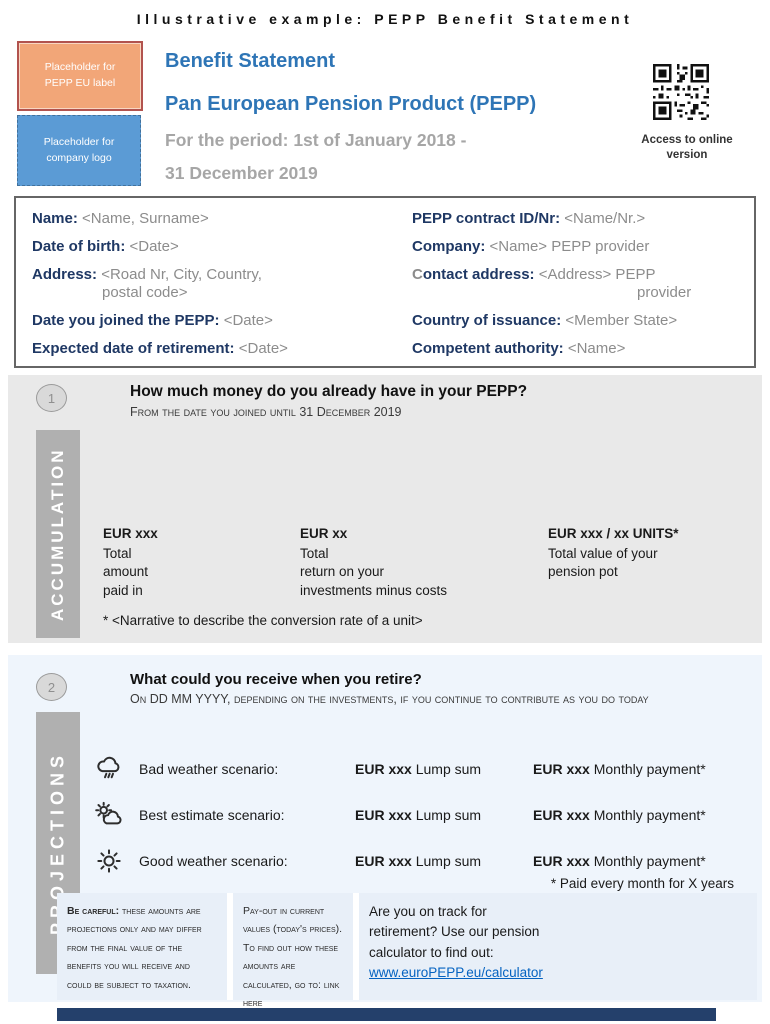  Describe the element at coordinates (276, 679) in the screenshot. I see `projections-heading: What could you receive when you retire?` at that location.